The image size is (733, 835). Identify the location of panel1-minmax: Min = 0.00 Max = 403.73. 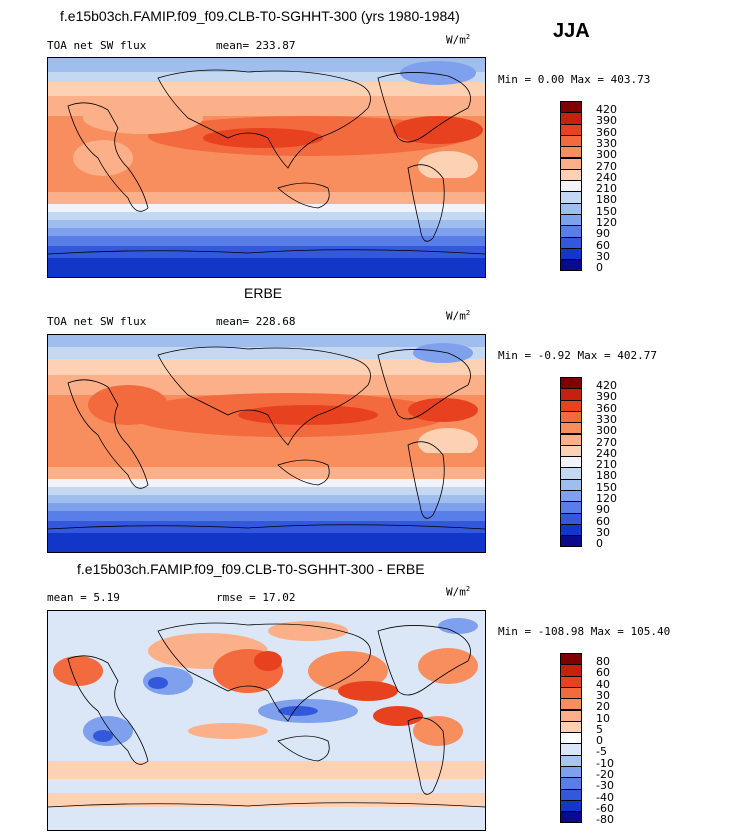
(574, 79).